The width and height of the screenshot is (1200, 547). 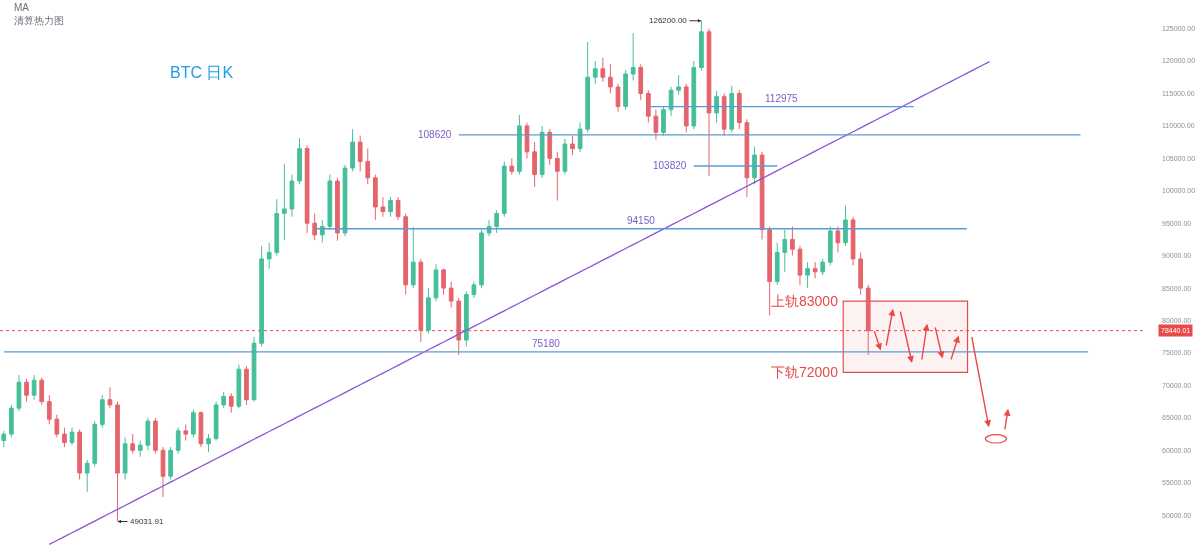 What do you see at coordinates (805, 372) in the screenshot?
I see `annotation: 下轨72000` at bounding box center [805, 372].